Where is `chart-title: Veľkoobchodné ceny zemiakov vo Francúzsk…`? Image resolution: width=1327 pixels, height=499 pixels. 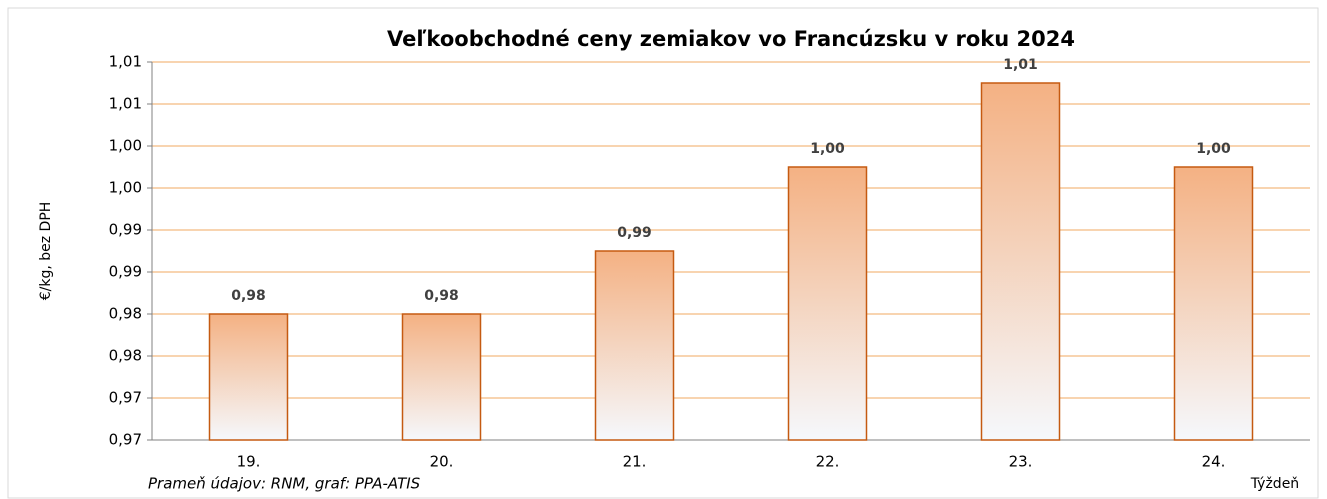
chart-title: Veľkoobchodné ceny zemiakov vo Francúzsk… is located at coordinates (731, 39).